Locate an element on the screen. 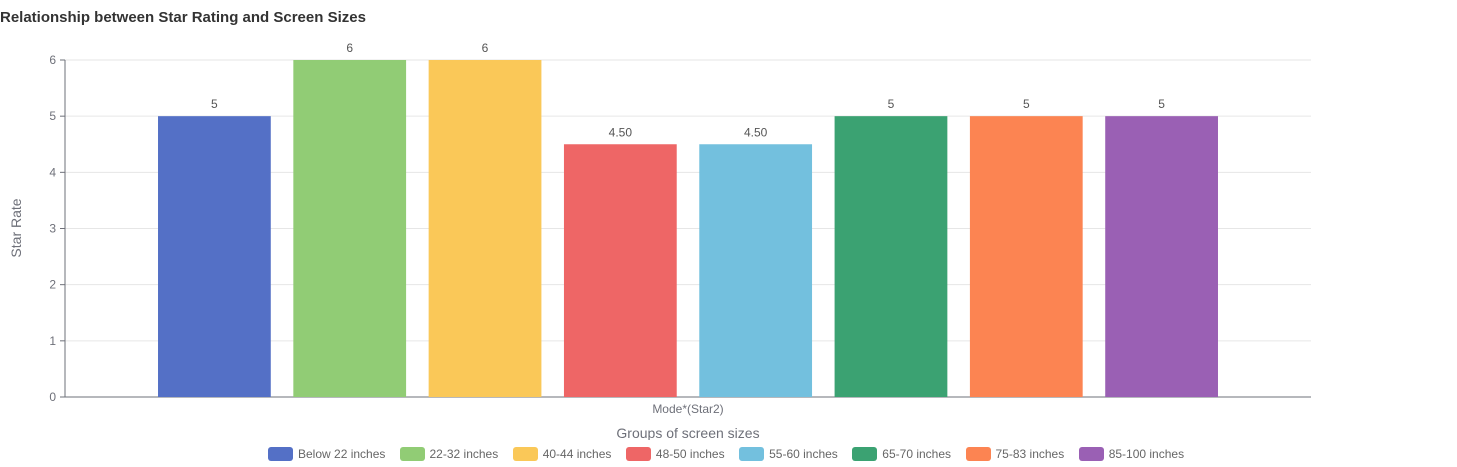 The width and height of the screenshot is (1457, 467). legend-label: Below 22 inches is located at coordinates (342, 454).